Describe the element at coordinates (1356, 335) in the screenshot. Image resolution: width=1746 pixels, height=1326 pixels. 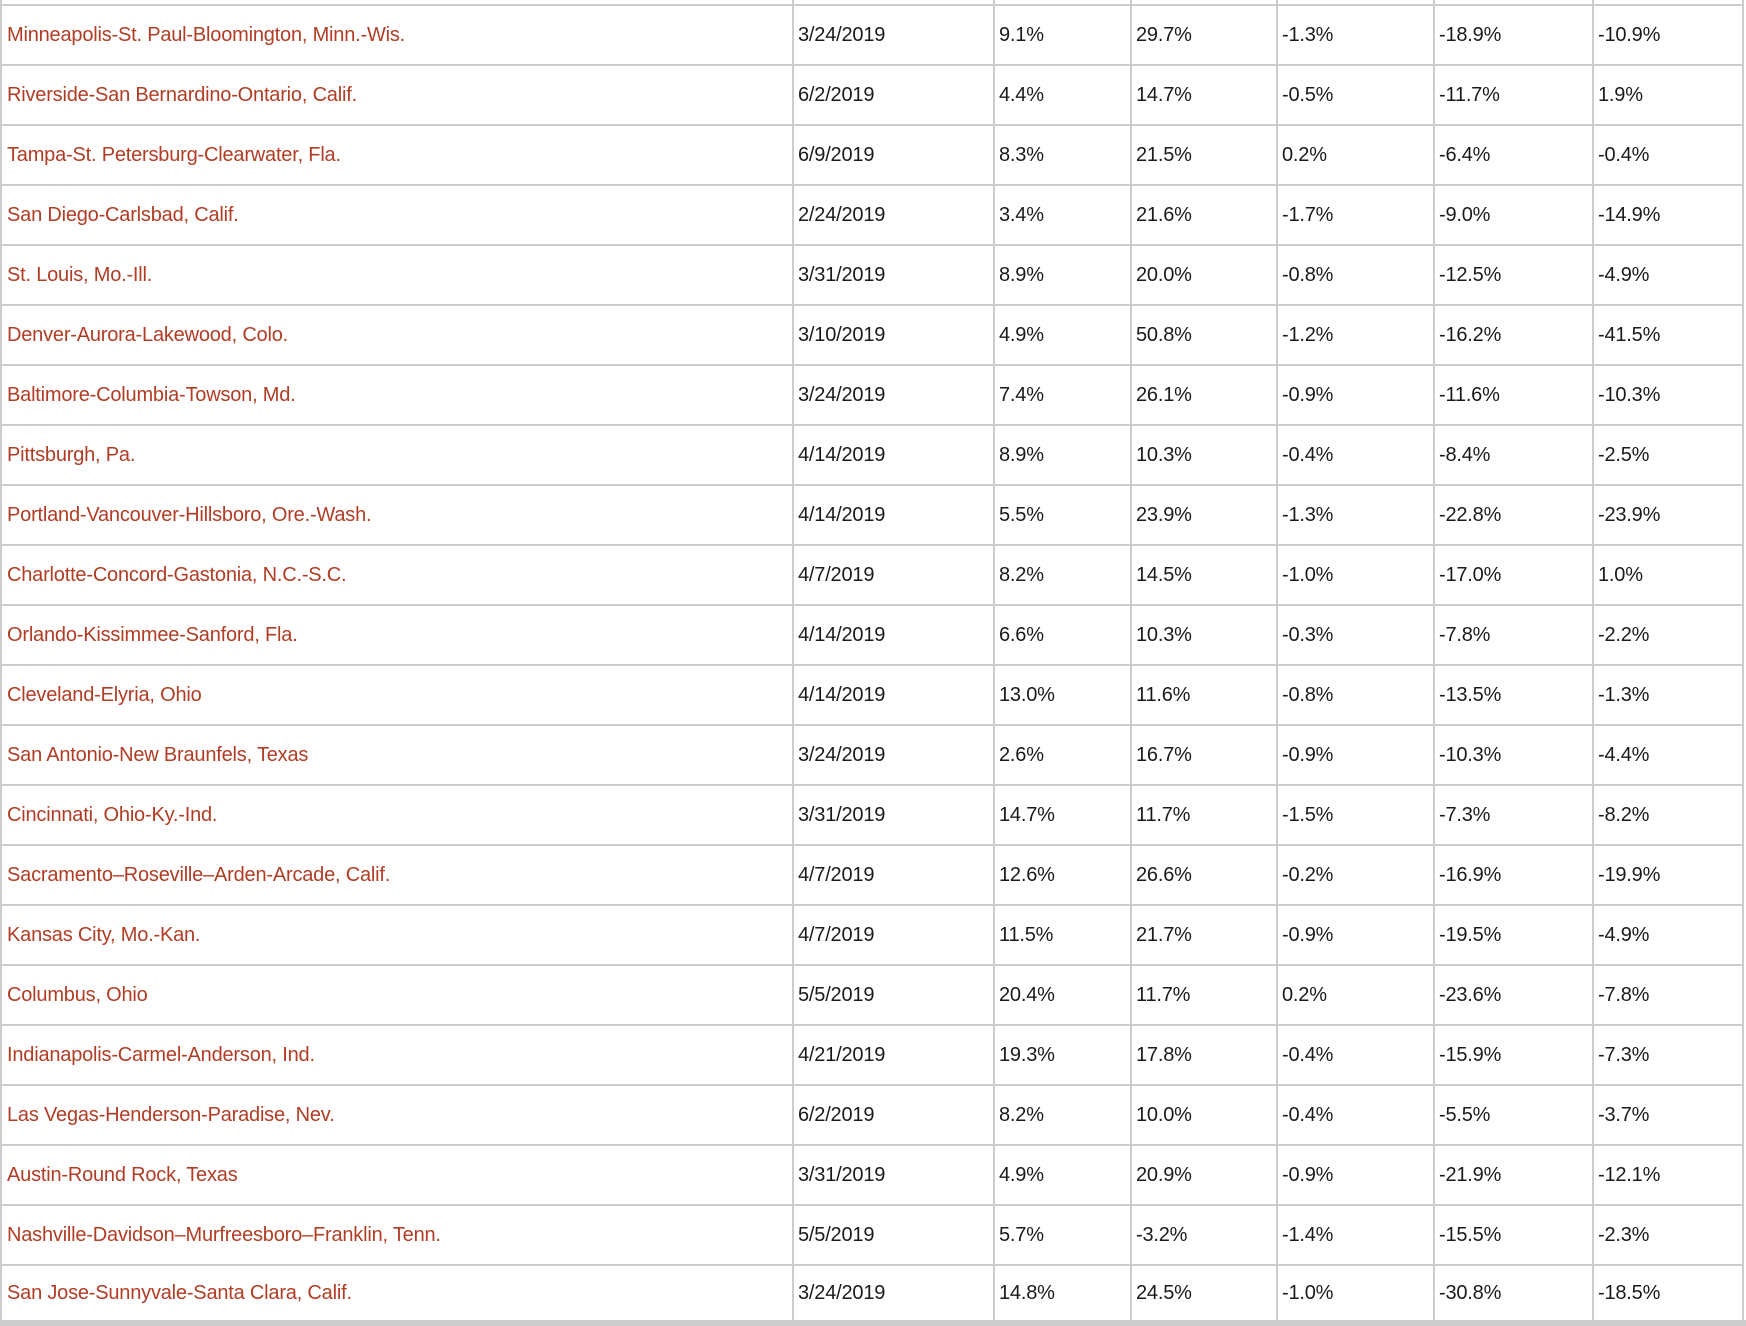
I see `pct-cell-3: -1.2%` at that location.